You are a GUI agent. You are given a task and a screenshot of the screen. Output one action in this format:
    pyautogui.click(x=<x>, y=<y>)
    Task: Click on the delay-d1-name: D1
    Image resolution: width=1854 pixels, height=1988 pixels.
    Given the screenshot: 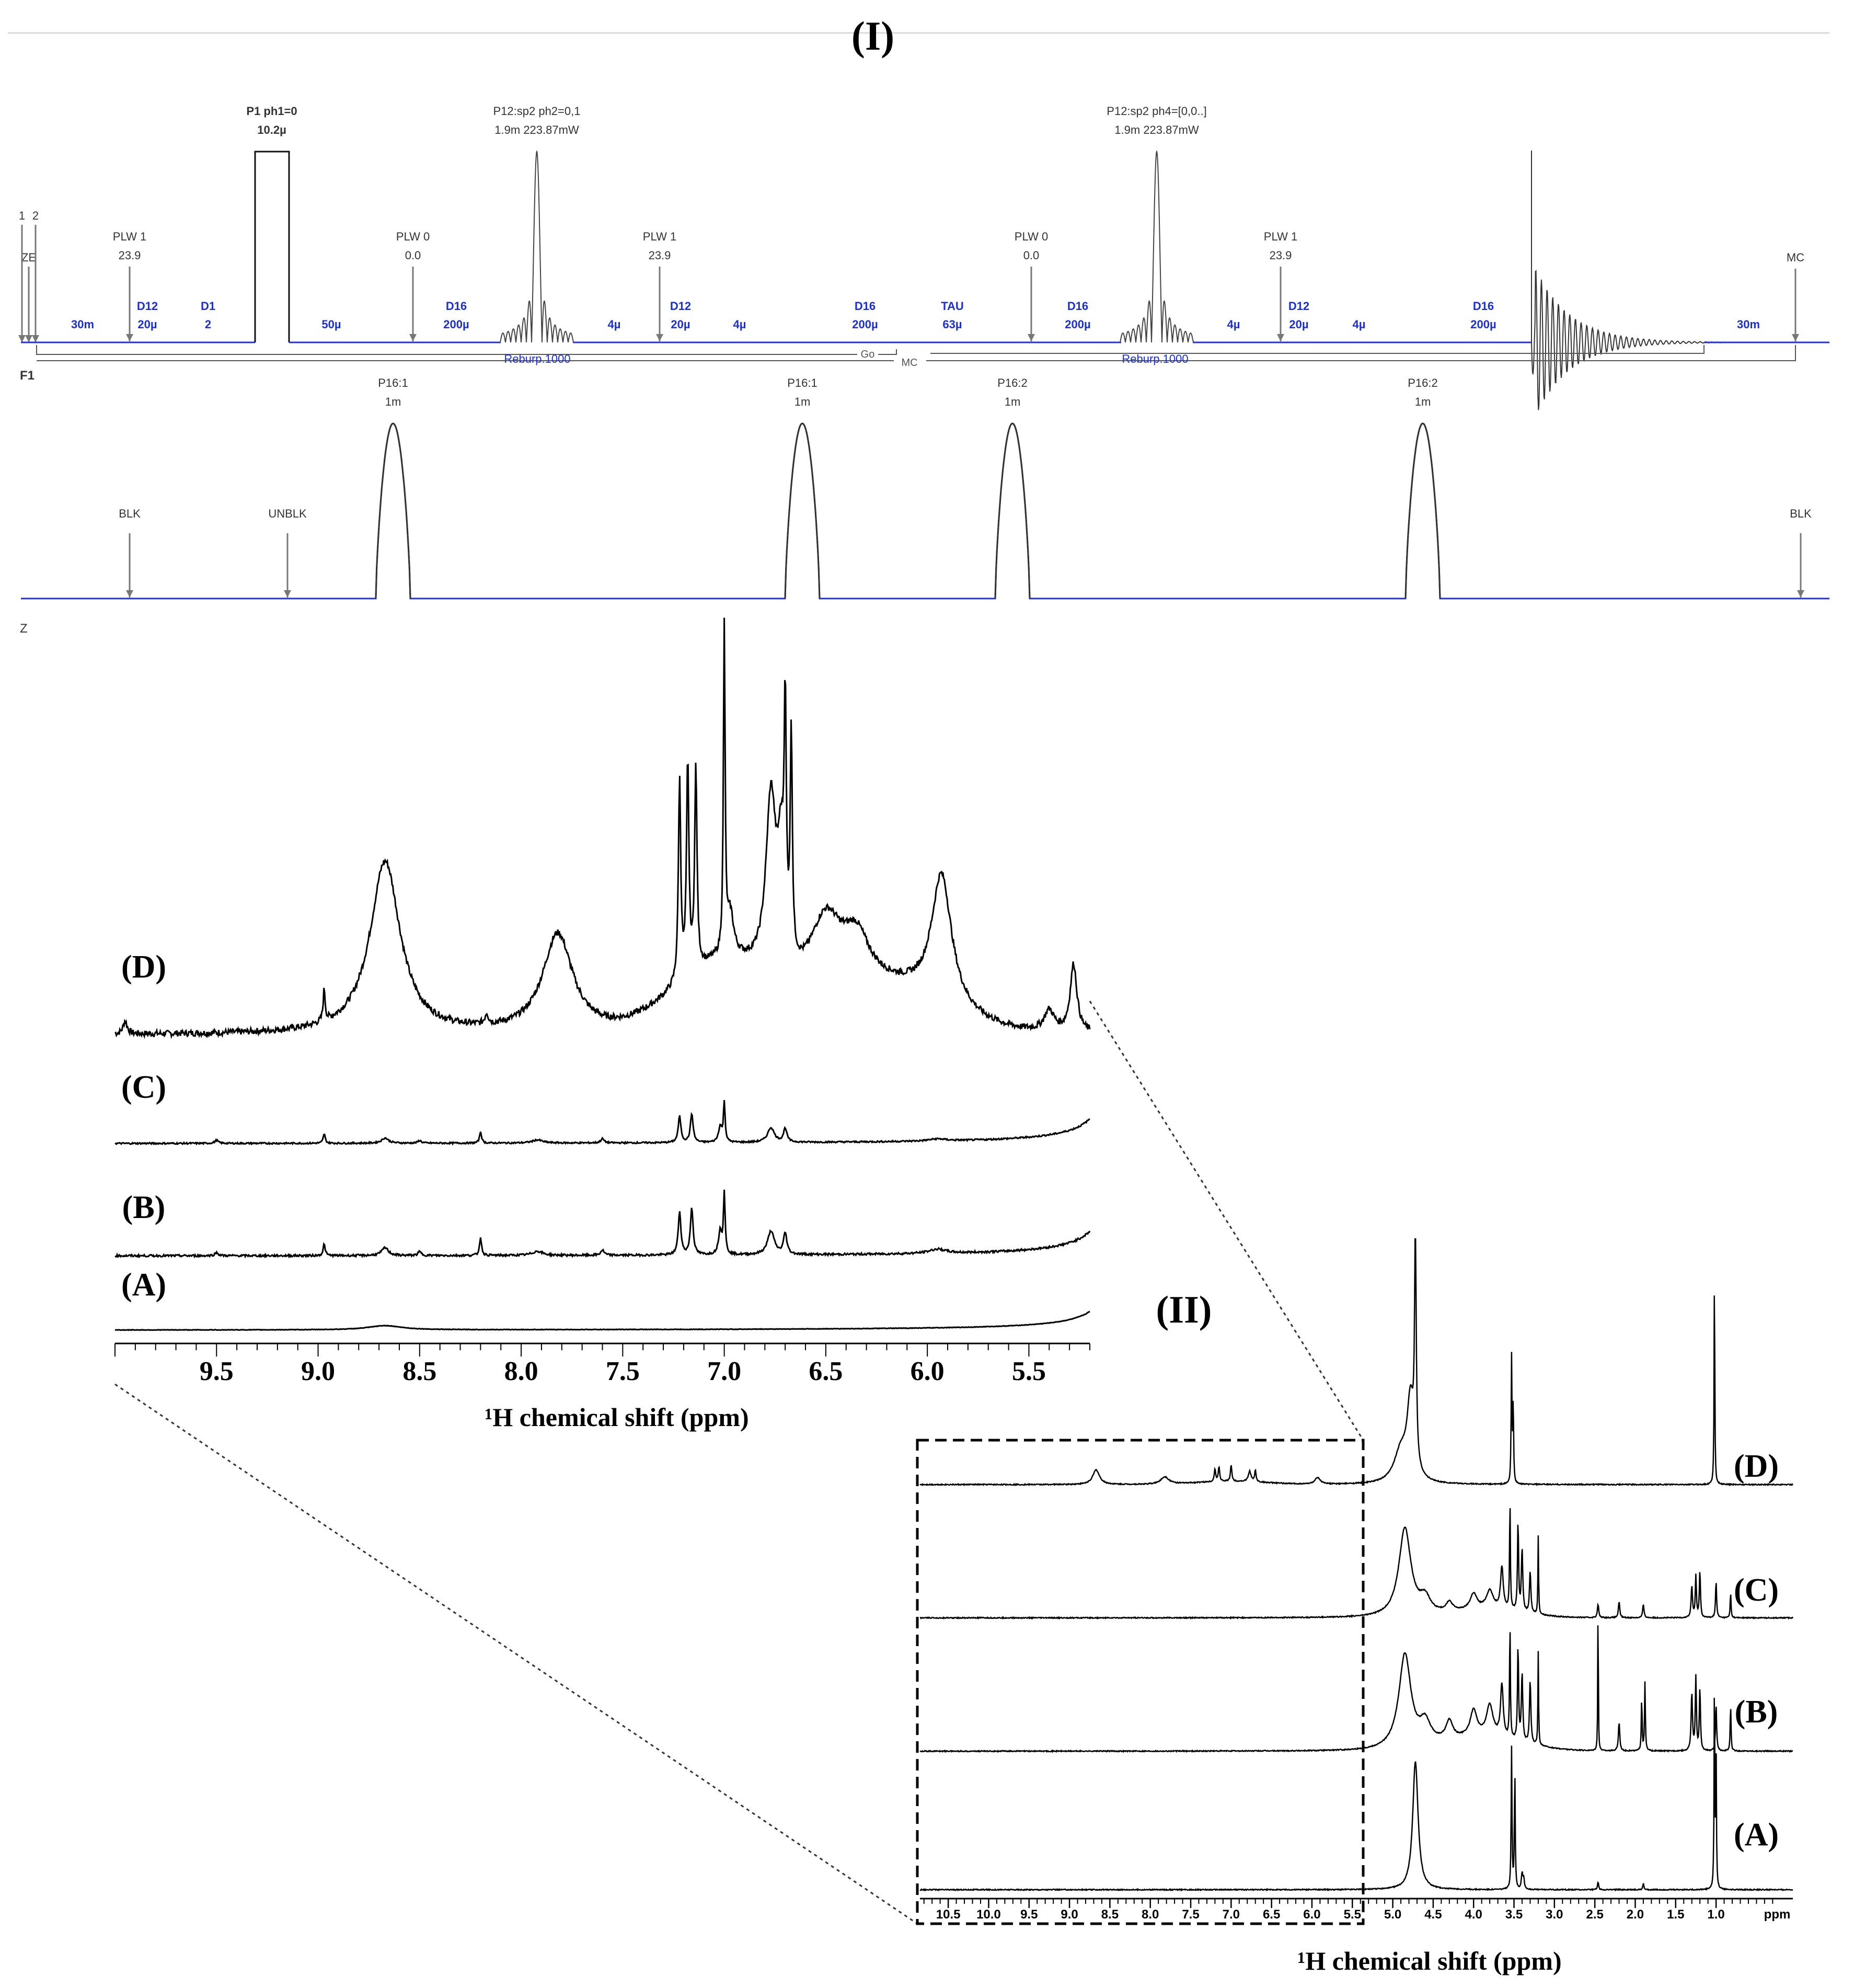 What is the action you would take?
    pyautogui.click(x=208, y=306)
    